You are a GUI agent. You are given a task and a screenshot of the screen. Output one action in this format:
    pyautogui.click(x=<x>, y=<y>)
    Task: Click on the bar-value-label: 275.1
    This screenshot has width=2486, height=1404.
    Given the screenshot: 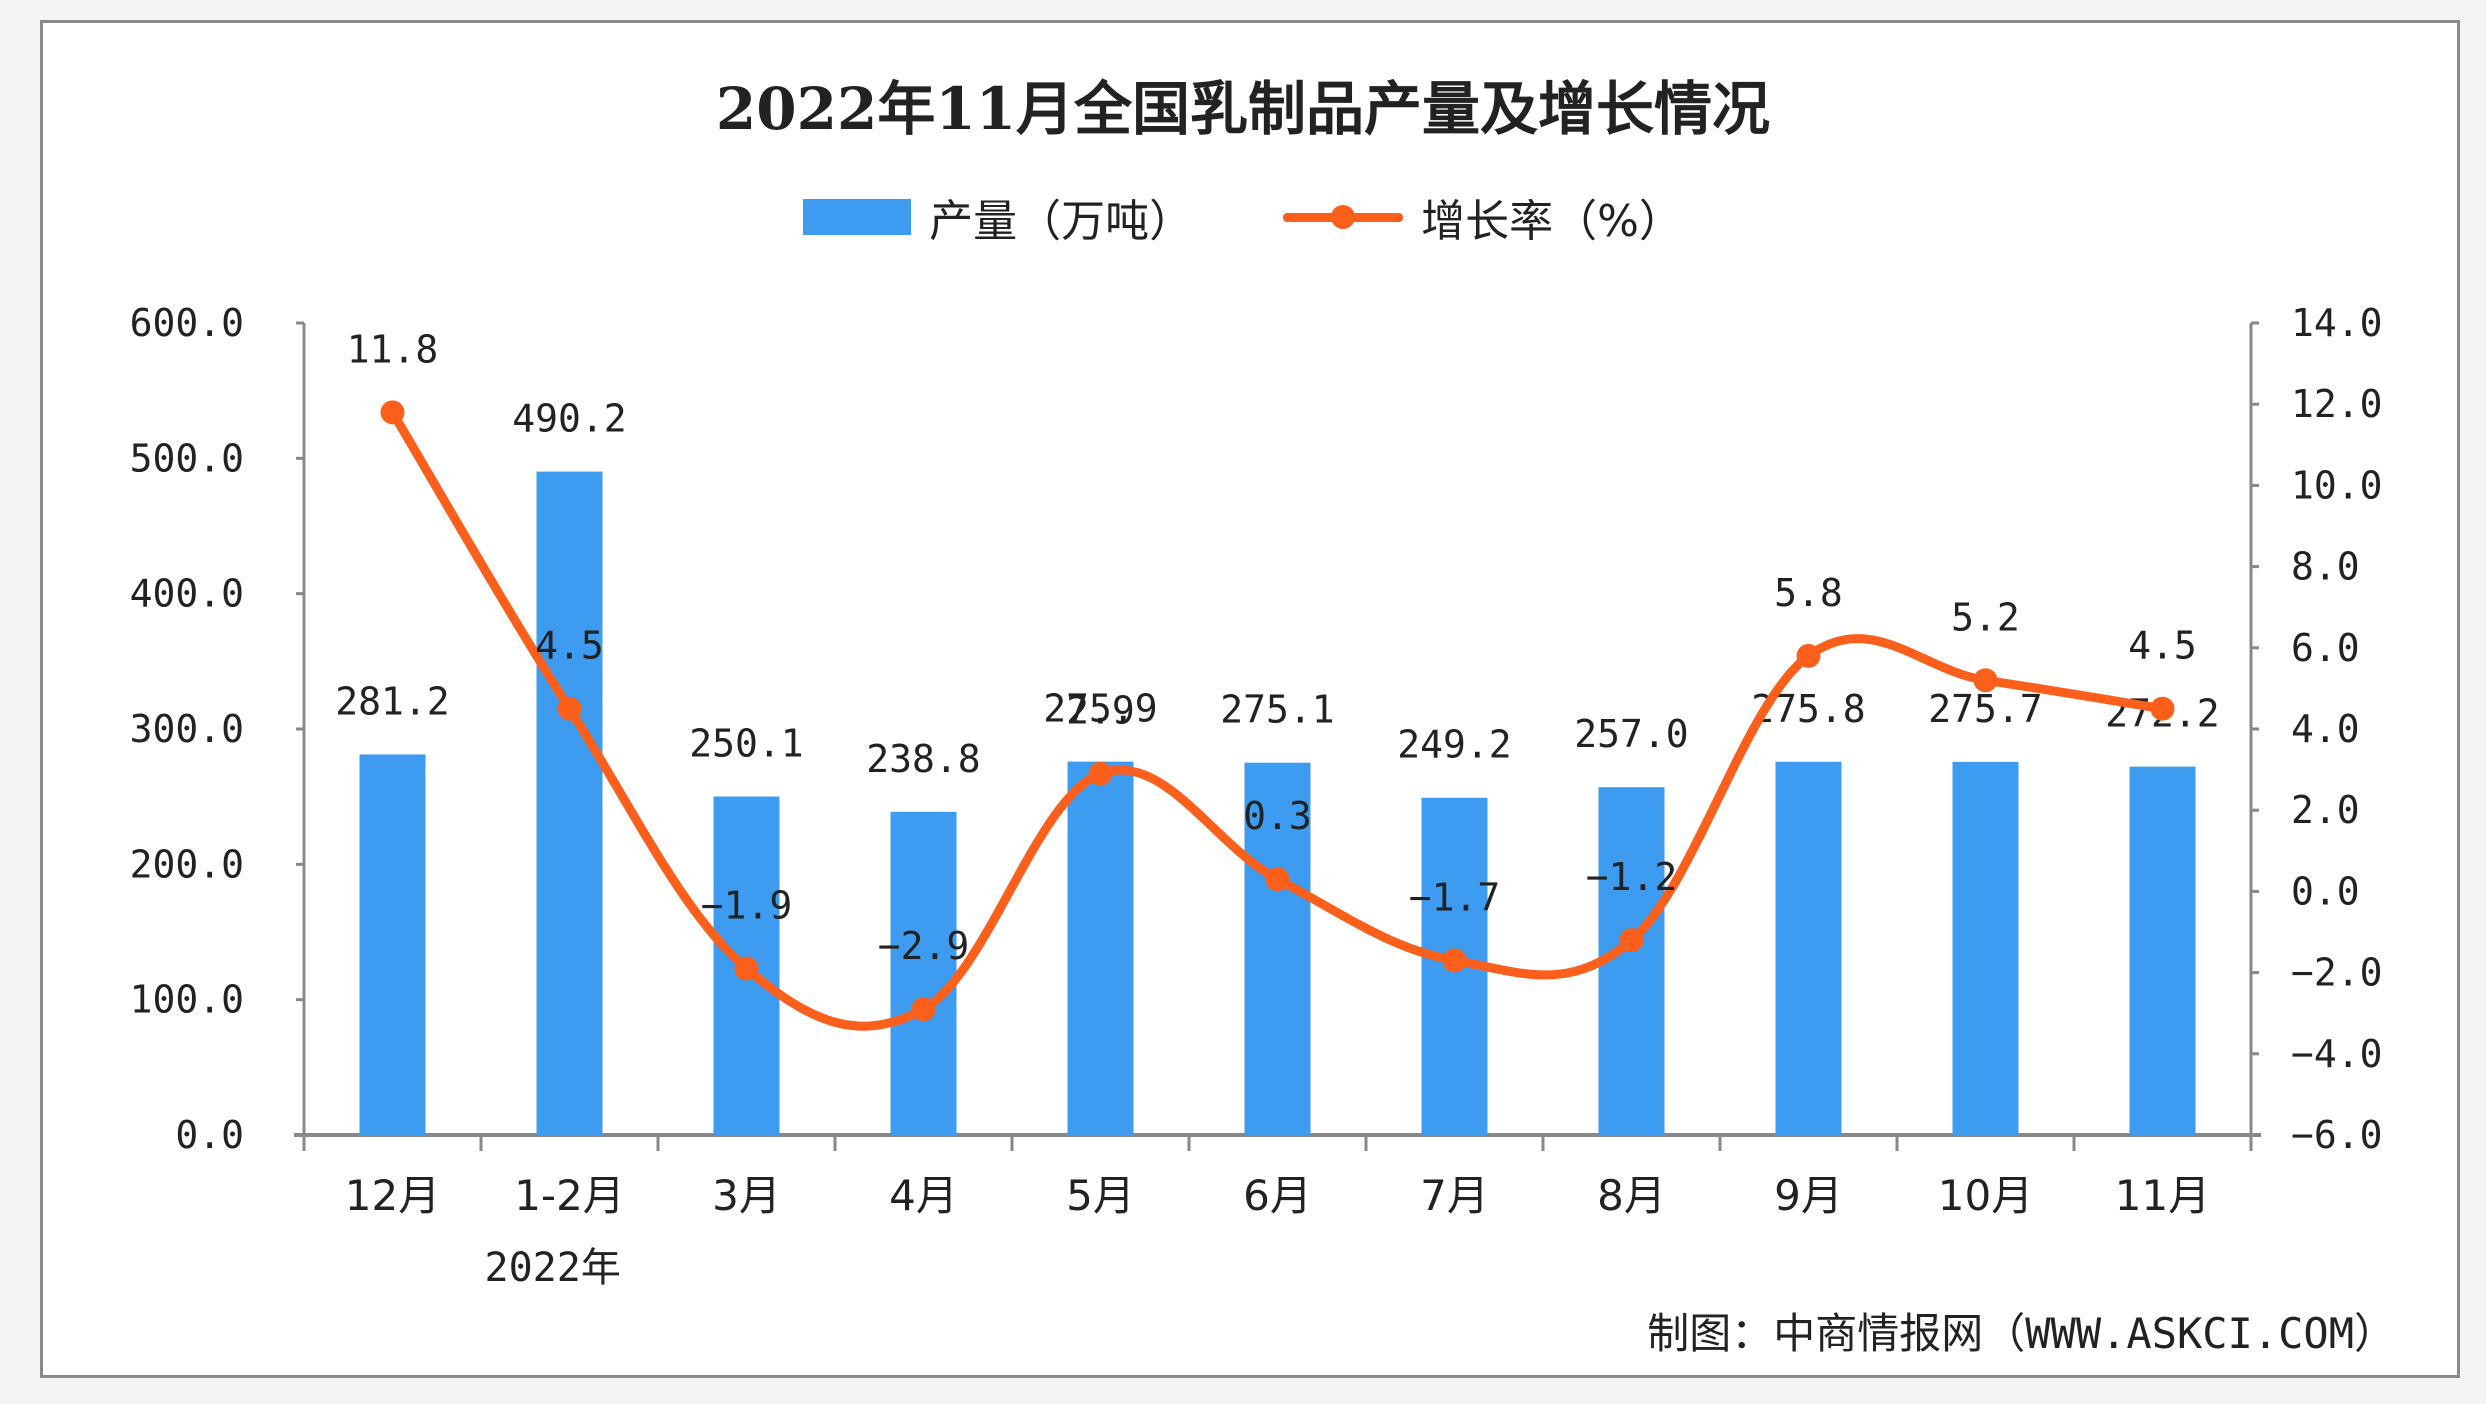 What is the action you would take?
    pyautogui.click(x=1277, y=710)
    